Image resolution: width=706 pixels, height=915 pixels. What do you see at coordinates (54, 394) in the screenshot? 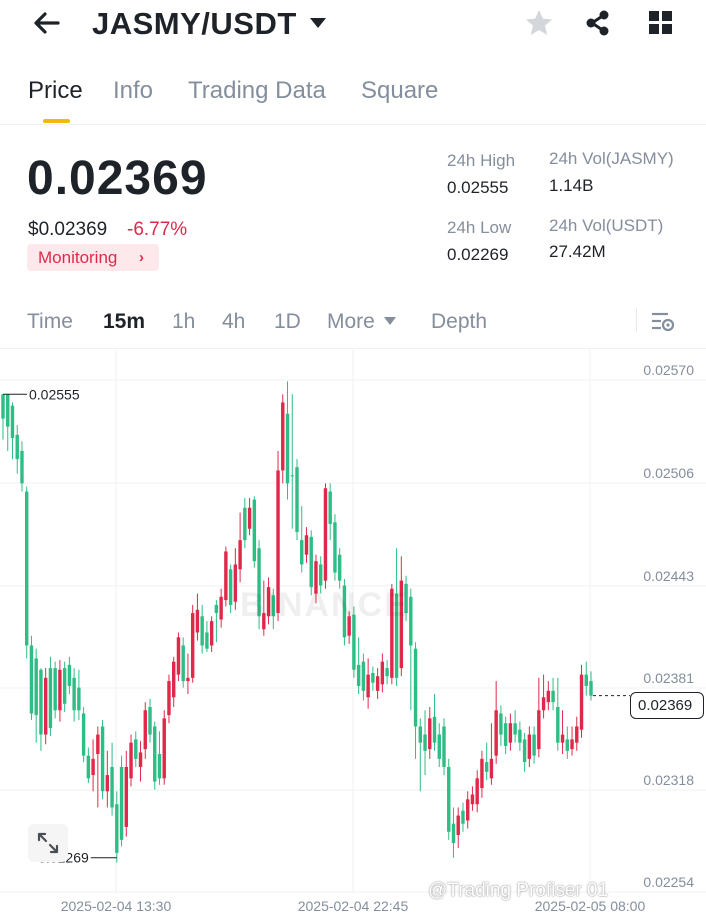
I see `high-marker-label: 0.02555` at bounding box center [54, 394].